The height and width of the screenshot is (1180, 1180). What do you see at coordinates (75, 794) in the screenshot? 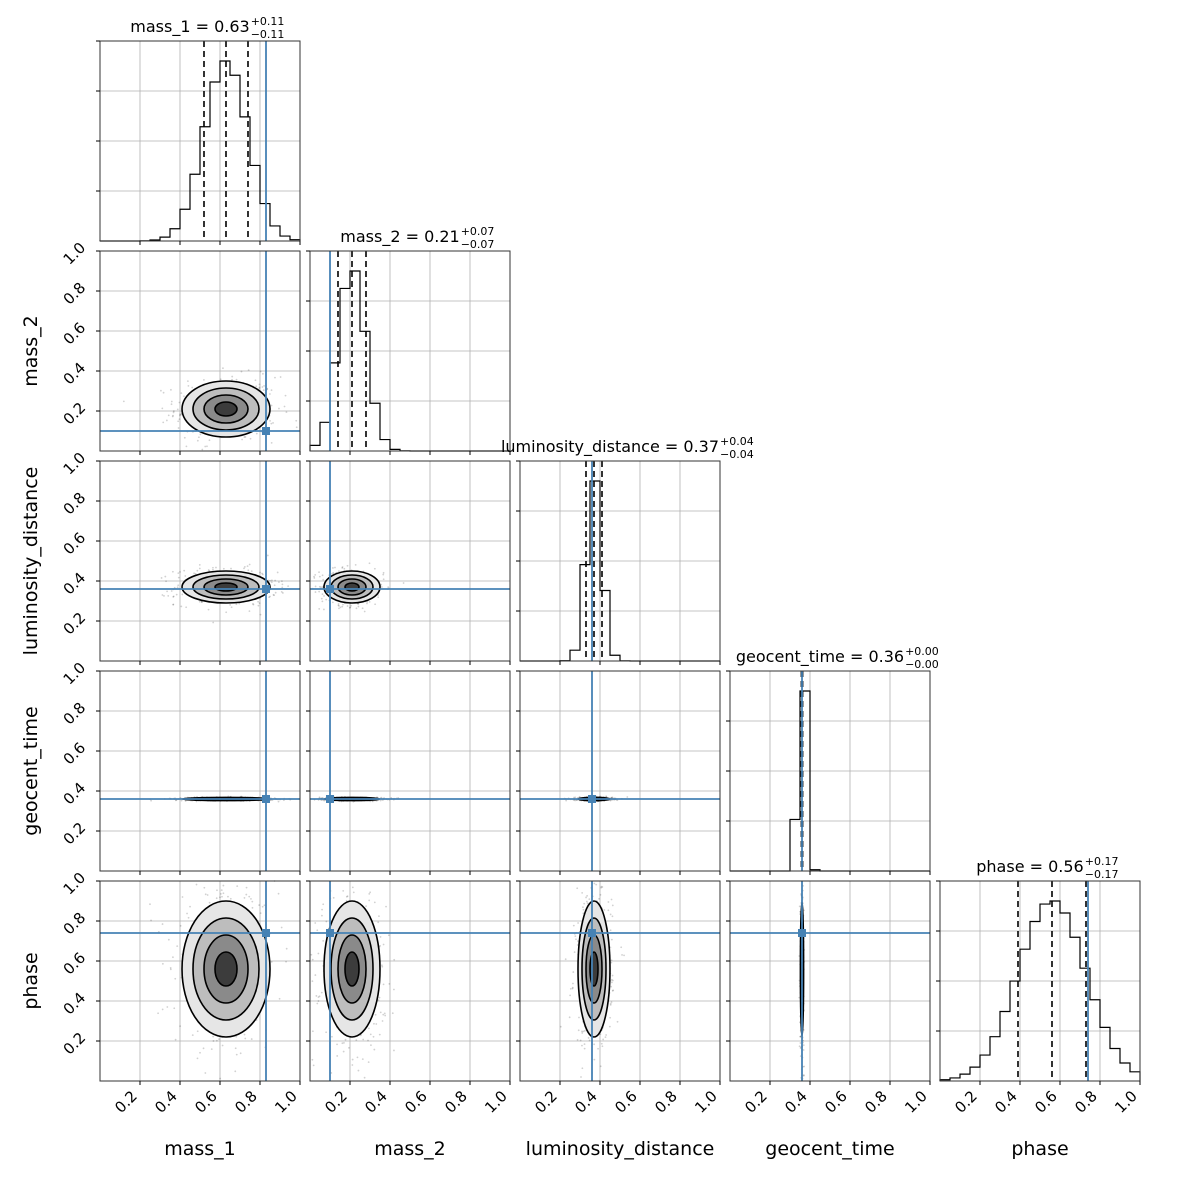
I see `y-tick-label-geocent_time-1: 0.4` at bounding box center [75, 794].